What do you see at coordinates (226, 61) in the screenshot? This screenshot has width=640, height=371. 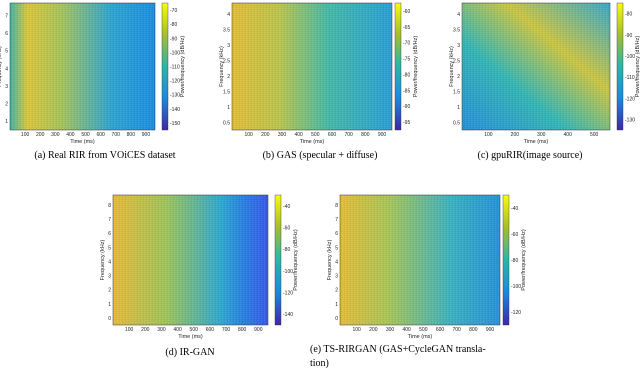 I see `y-tick-label: 2.5` at bounding box center [226, 61].